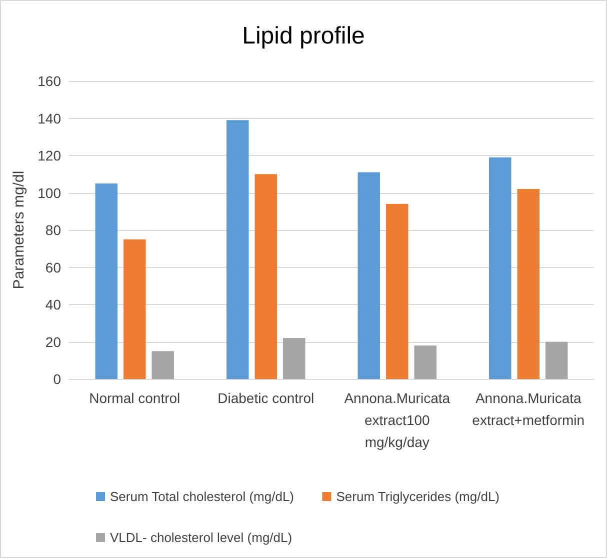 Image resolution: width=607 pixels, height=558 pixels. I want to click on y-tick-label: 100, so click(50, 192).